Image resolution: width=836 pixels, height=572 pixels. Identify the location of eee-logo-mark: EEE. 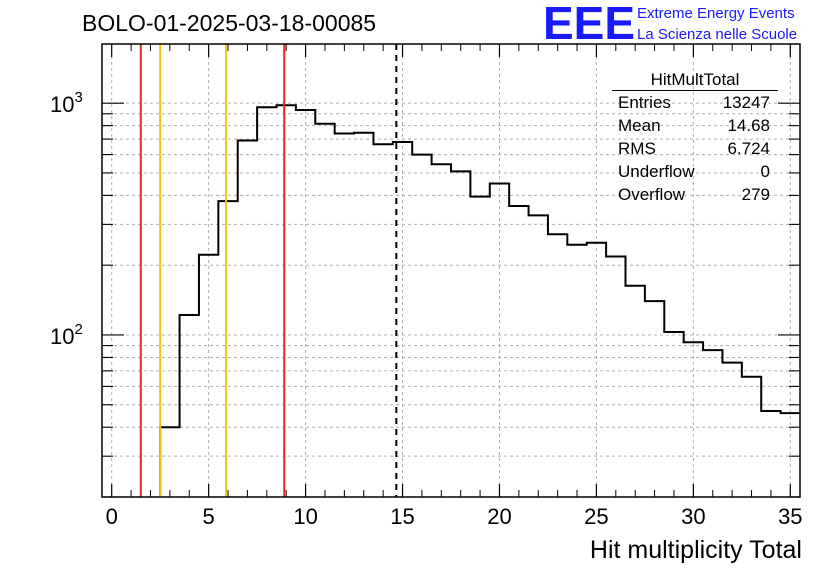
(589, 22).